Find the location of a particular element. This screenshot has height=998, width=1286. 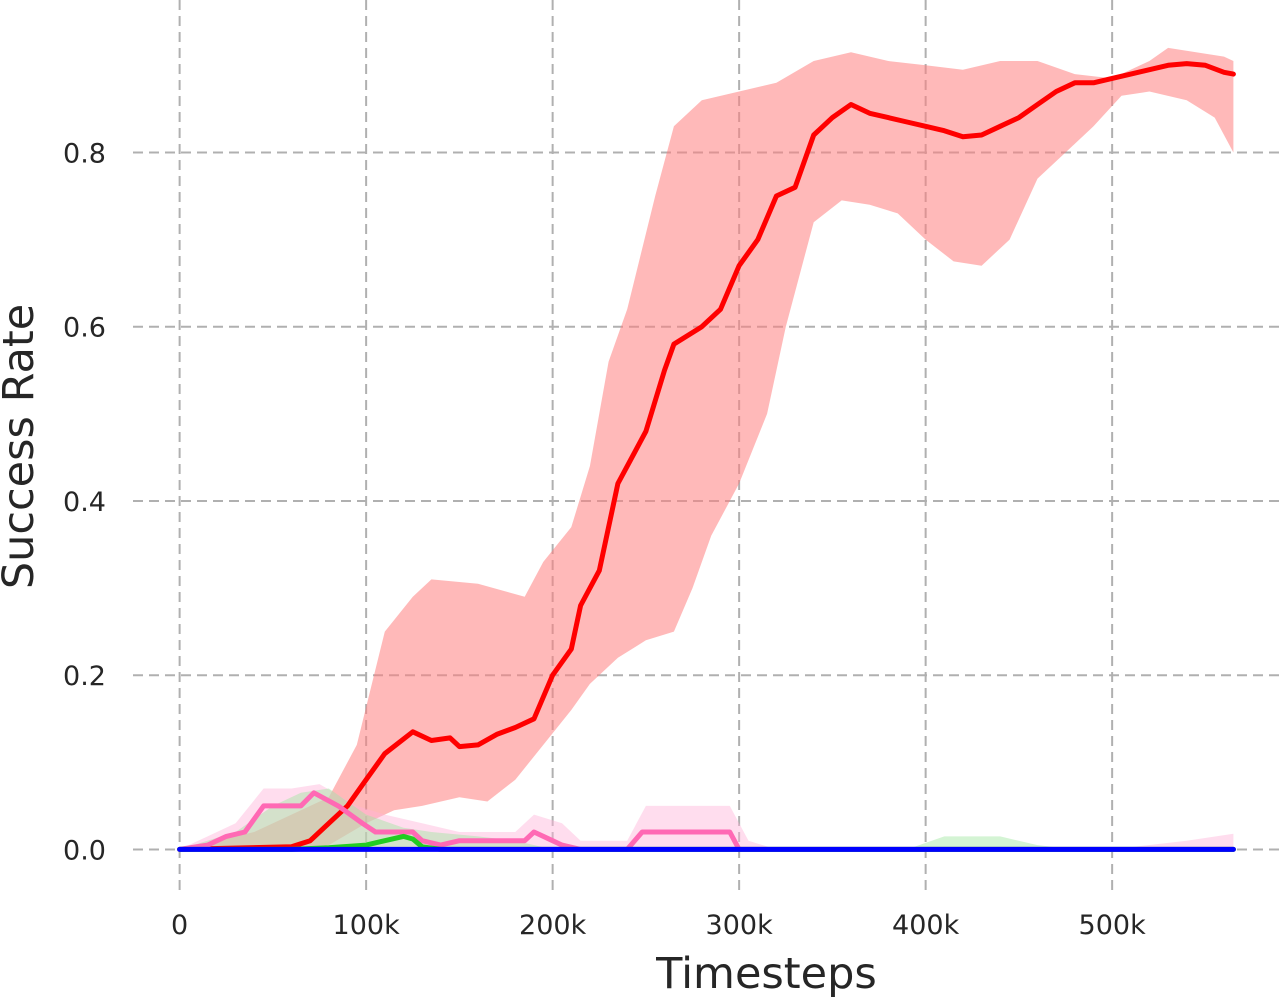

x-tick-label: 0 is located at coordinates (179, 925).